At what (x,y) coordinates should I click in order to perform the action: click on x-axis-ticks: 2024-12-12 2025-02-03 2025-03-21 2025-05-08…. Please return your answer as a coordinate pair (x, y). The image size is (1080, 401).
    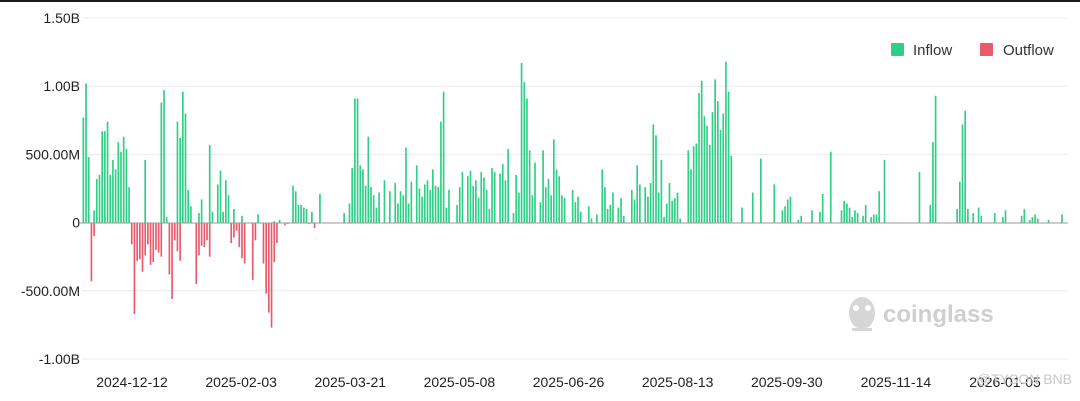
    Looking at the image, I should click on (568, 382).